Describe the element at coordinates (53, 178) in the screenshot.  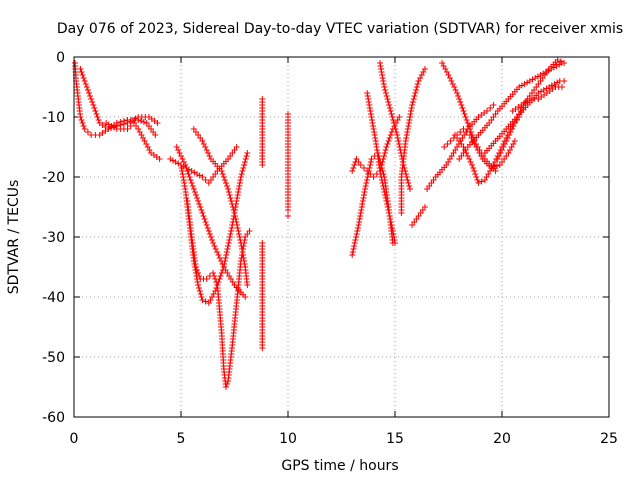
I see `y-tick-label: -20` at that location.